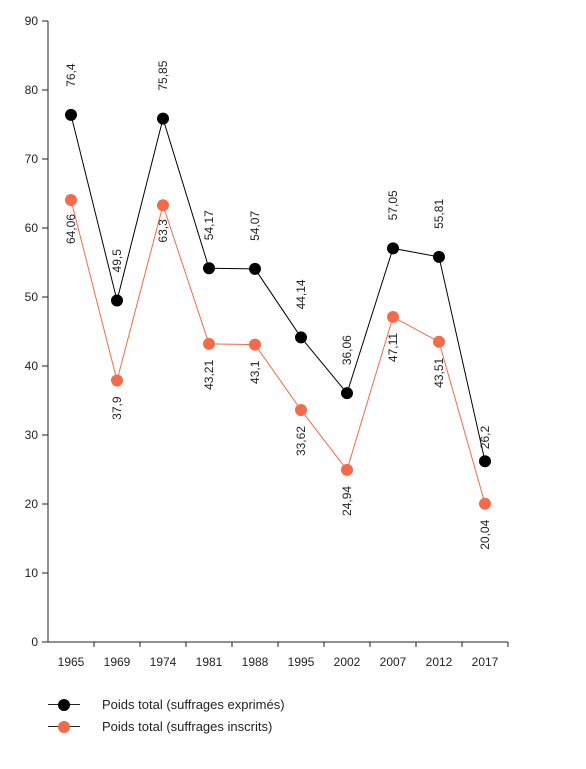 The height and width of the screenshot is (769, 586). I want to click on data-label: 63,3, so click(163, 231).